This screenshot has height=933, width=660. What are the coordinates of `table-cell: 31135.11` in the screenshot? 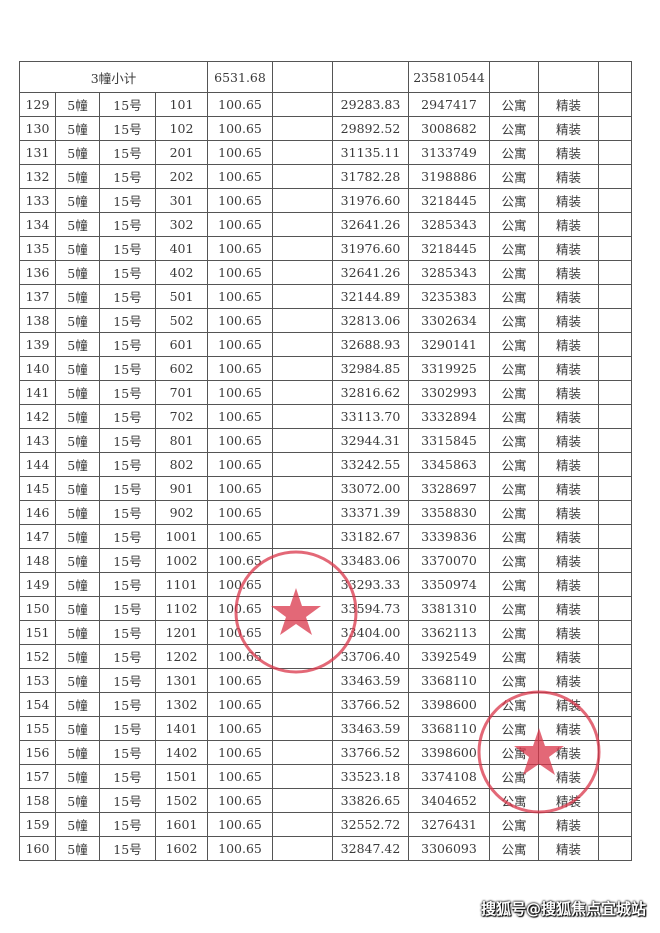 It's located at (370, 152).